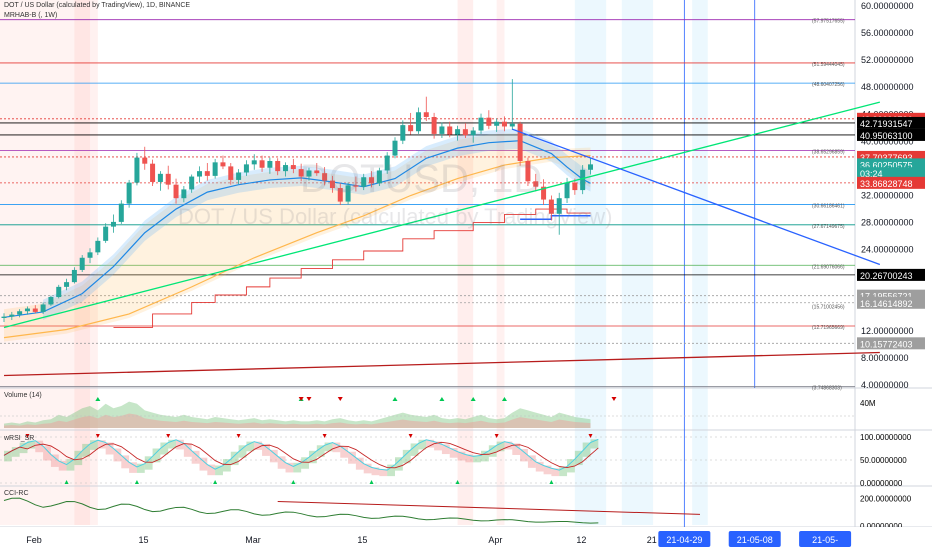 This screenshot has width=932, height=550. Describe the element at coordinates (887, 87) in the screenshot. I see `price-tick-label: 48.00000000` at that location.